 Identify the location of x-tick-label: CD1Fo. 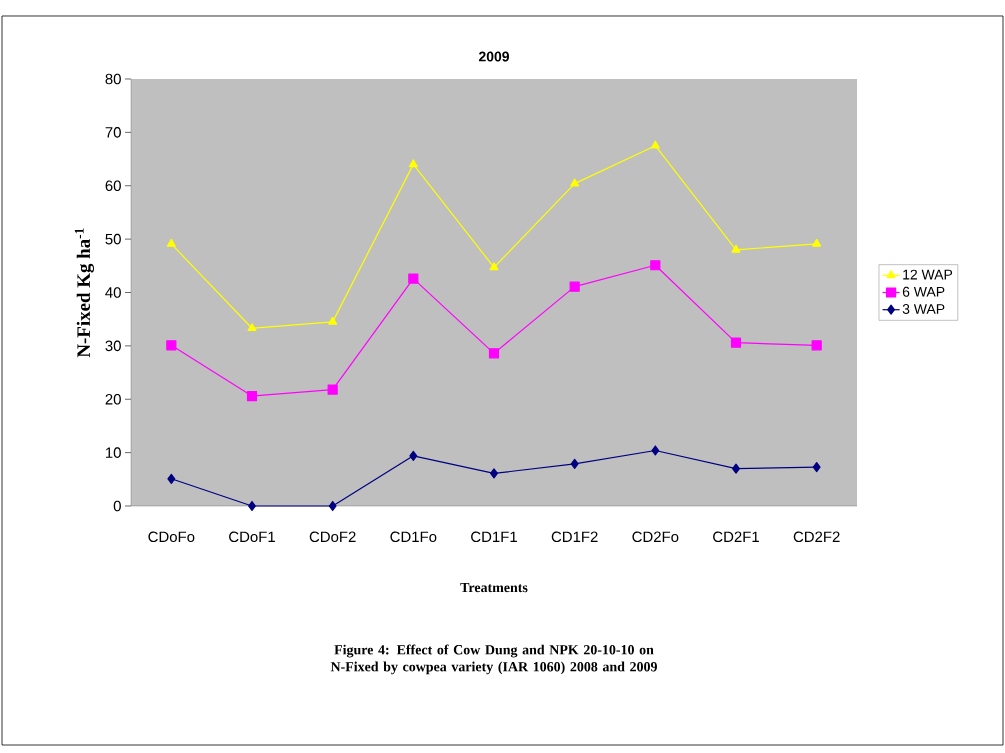
(413, 537).